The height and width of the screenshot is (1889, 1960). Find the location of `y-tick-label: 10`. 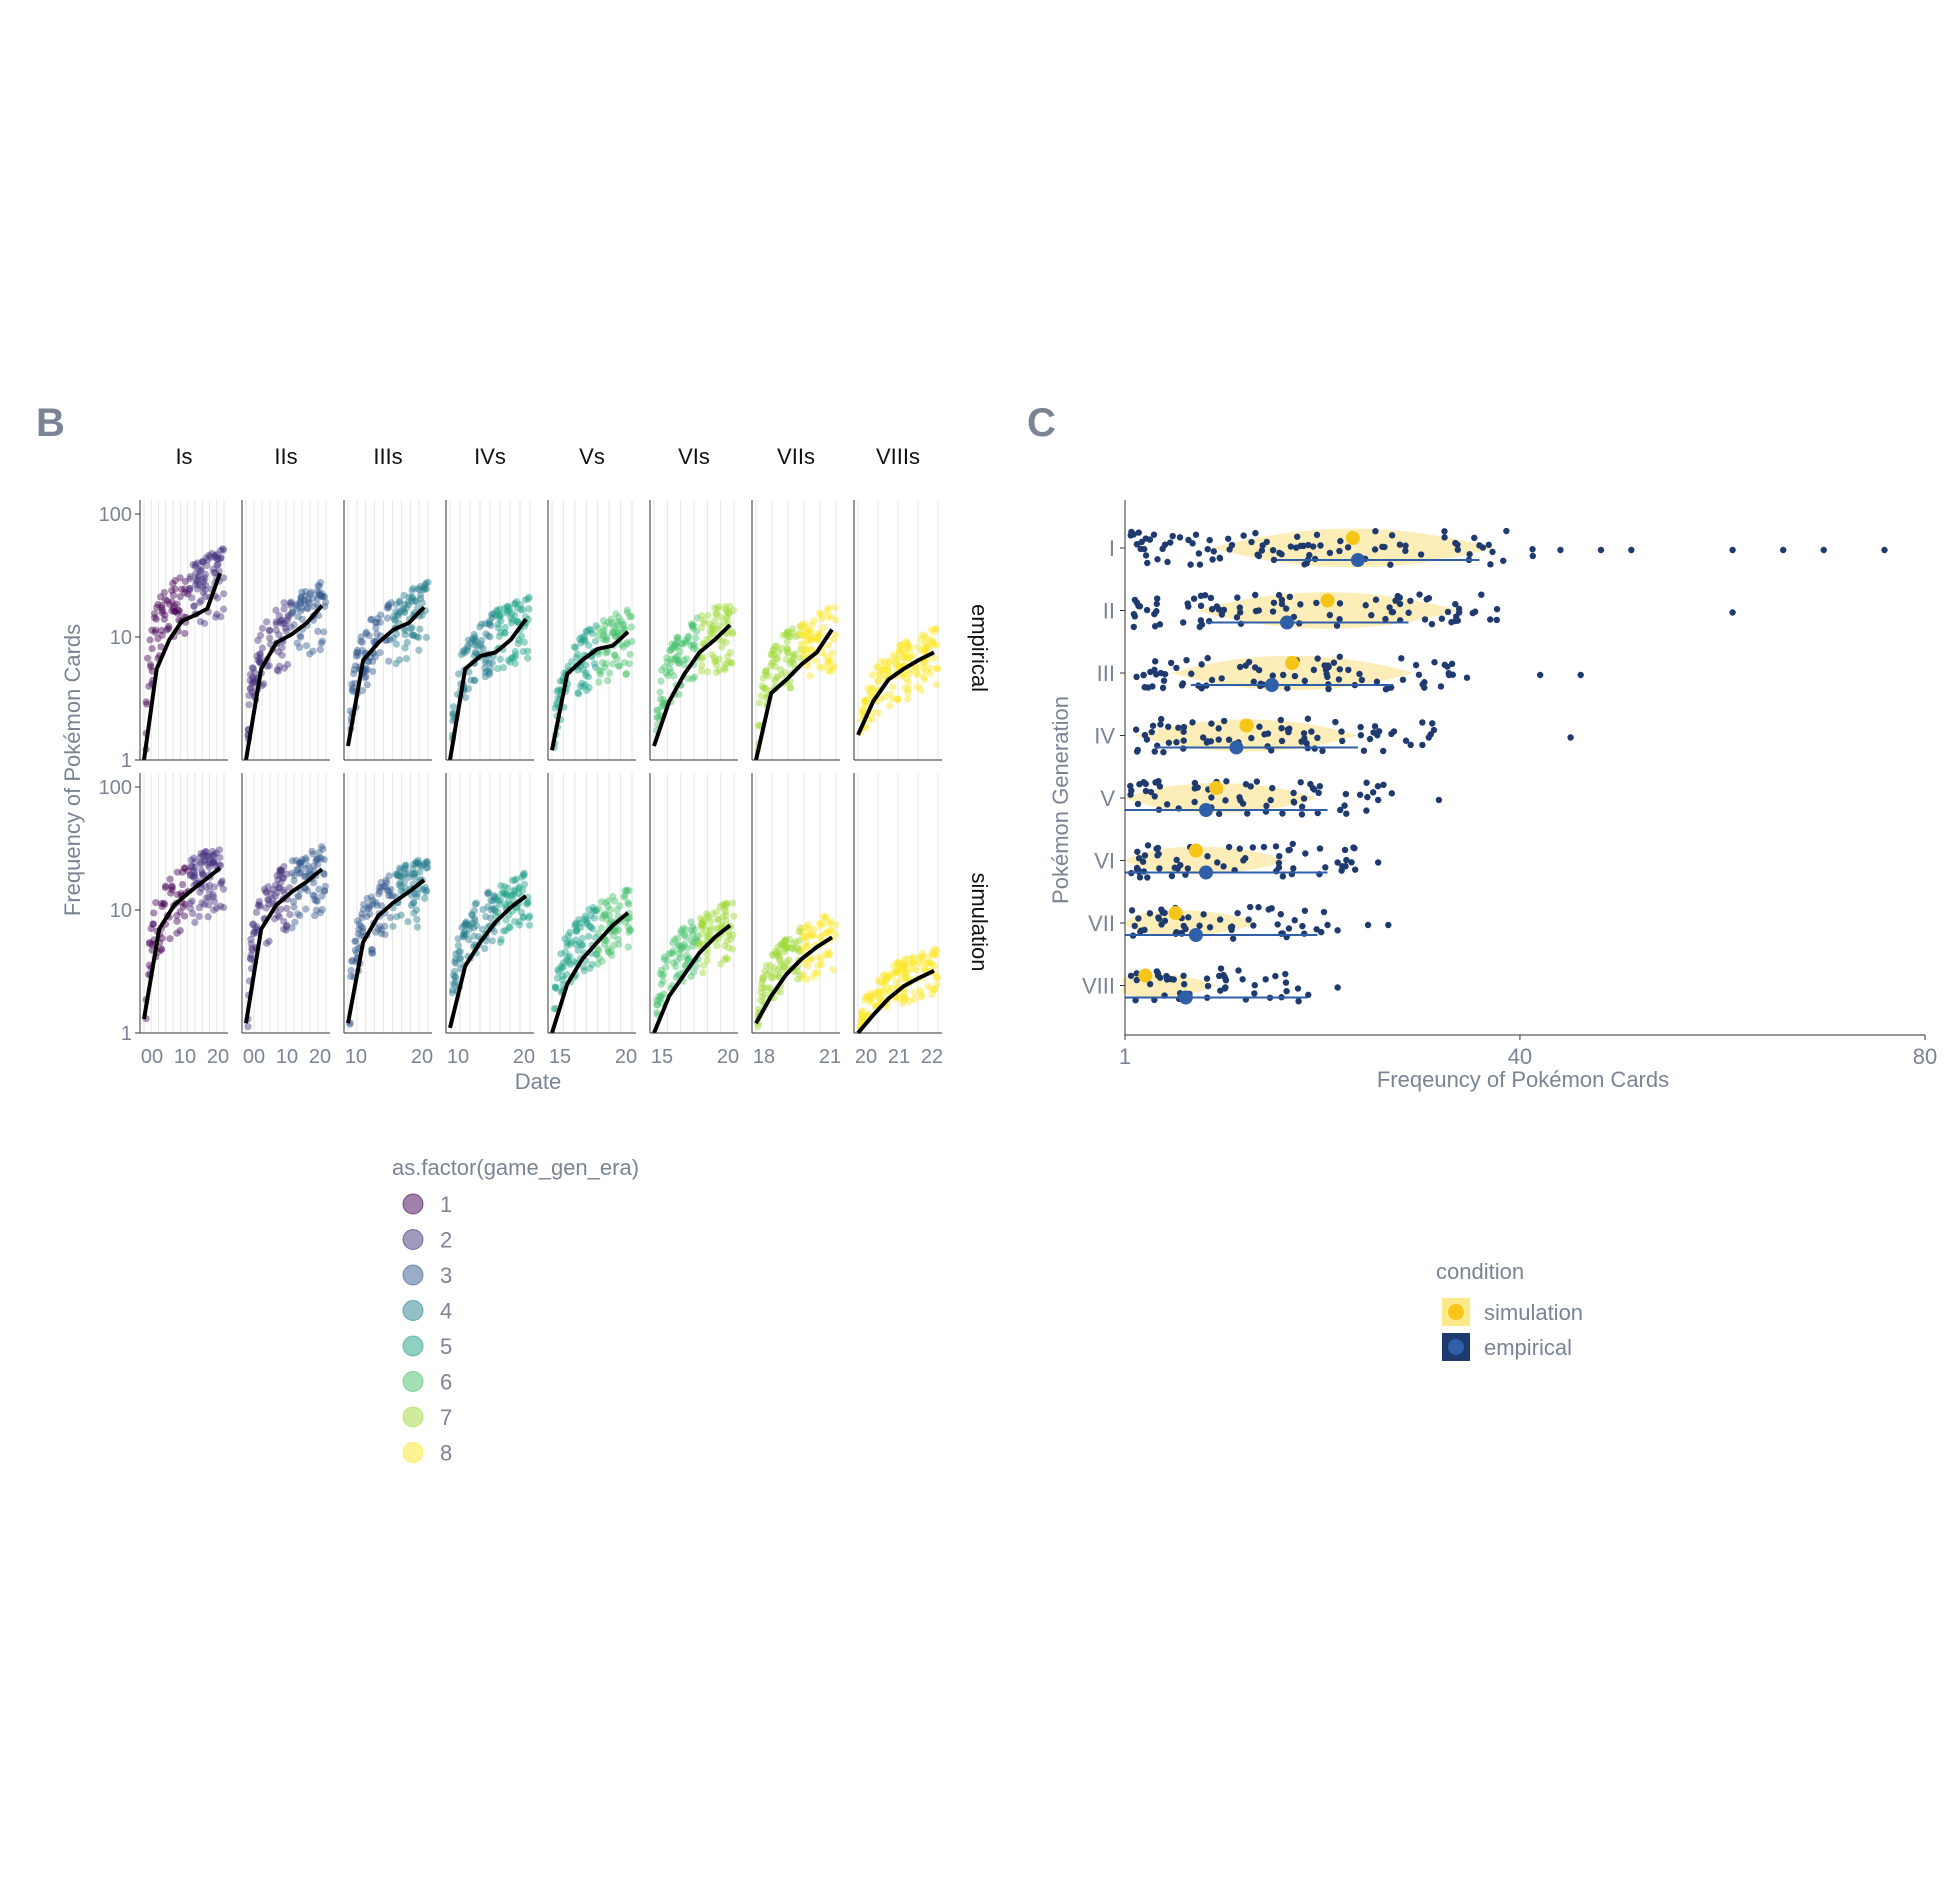

y-tick-label: 10 is located at coordinates (121, 911).